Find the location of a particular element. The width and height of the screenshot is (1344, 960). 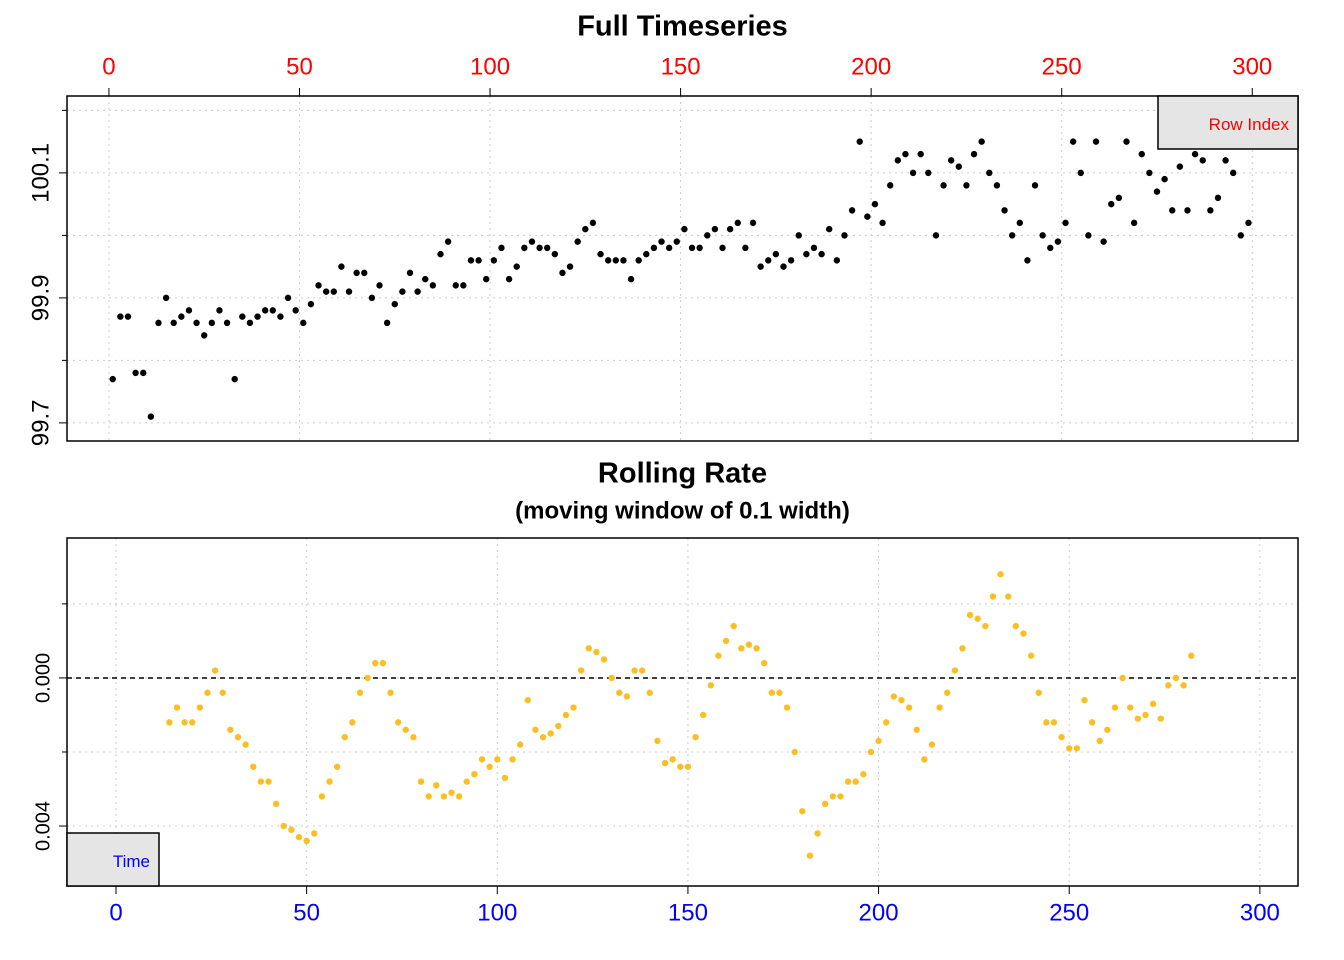

x-tick-label: 150 is located at coordinates (681, 66).